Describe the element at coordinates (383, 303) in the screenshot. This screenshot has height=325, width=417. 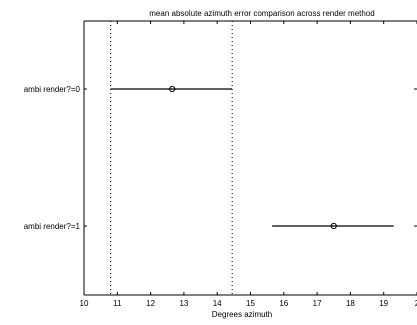
I see `x-tick-label: 19` at that location.